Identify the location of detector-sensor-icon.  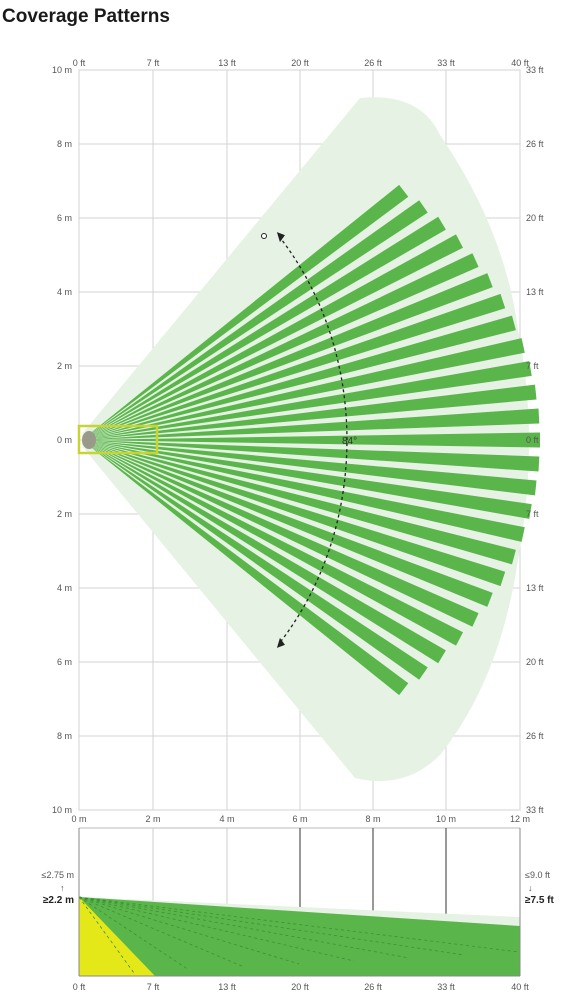
(89, 440).